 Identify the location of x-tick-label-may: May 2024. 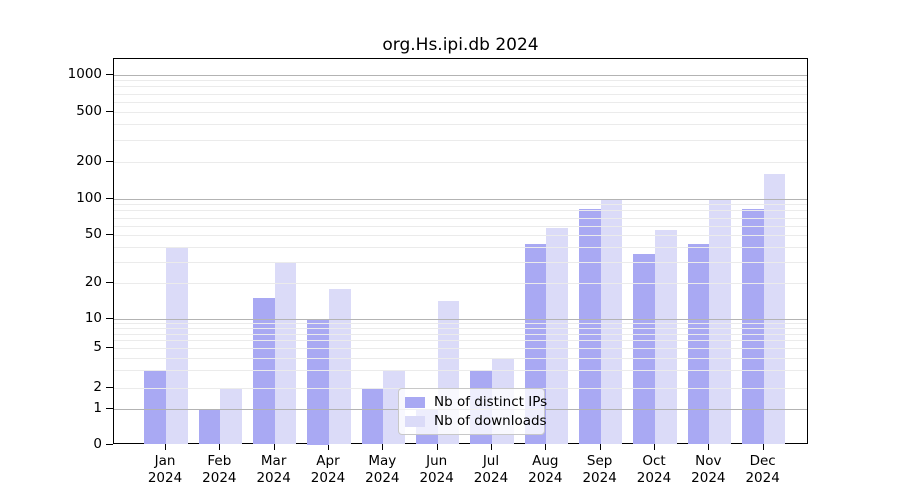
(382, 469).